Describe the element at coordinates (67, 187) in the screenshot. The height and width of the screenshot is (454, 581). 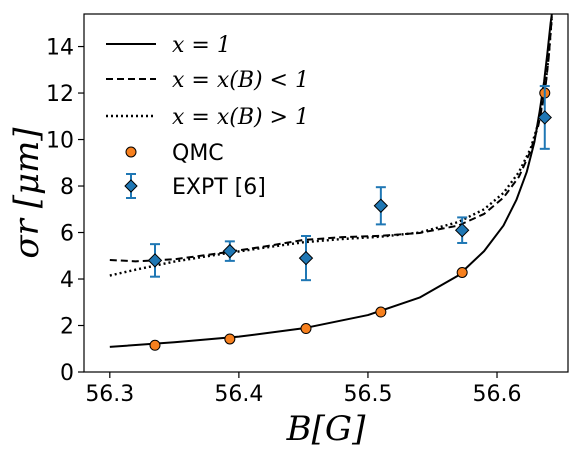
I see `y-tick-label-4: 8` at that location.